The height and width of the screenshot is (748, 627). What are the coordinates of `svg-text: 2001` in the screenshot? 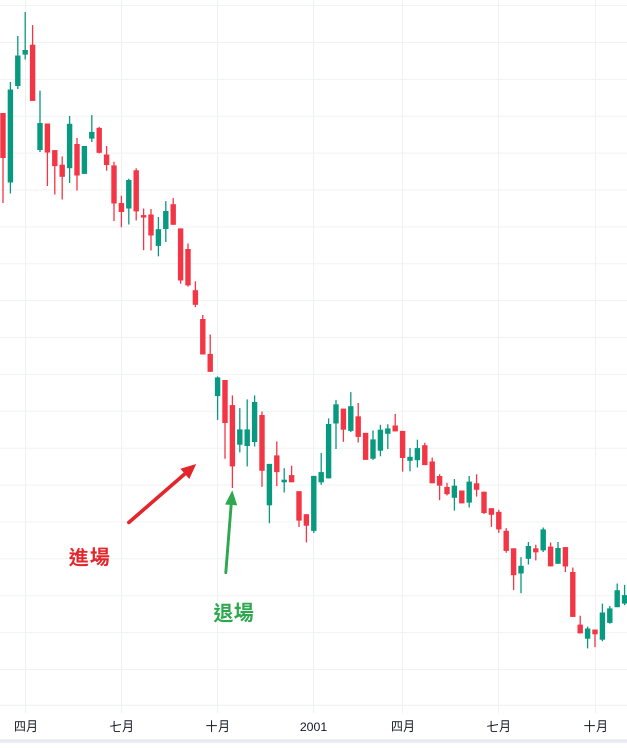 It's located at (314, 727).